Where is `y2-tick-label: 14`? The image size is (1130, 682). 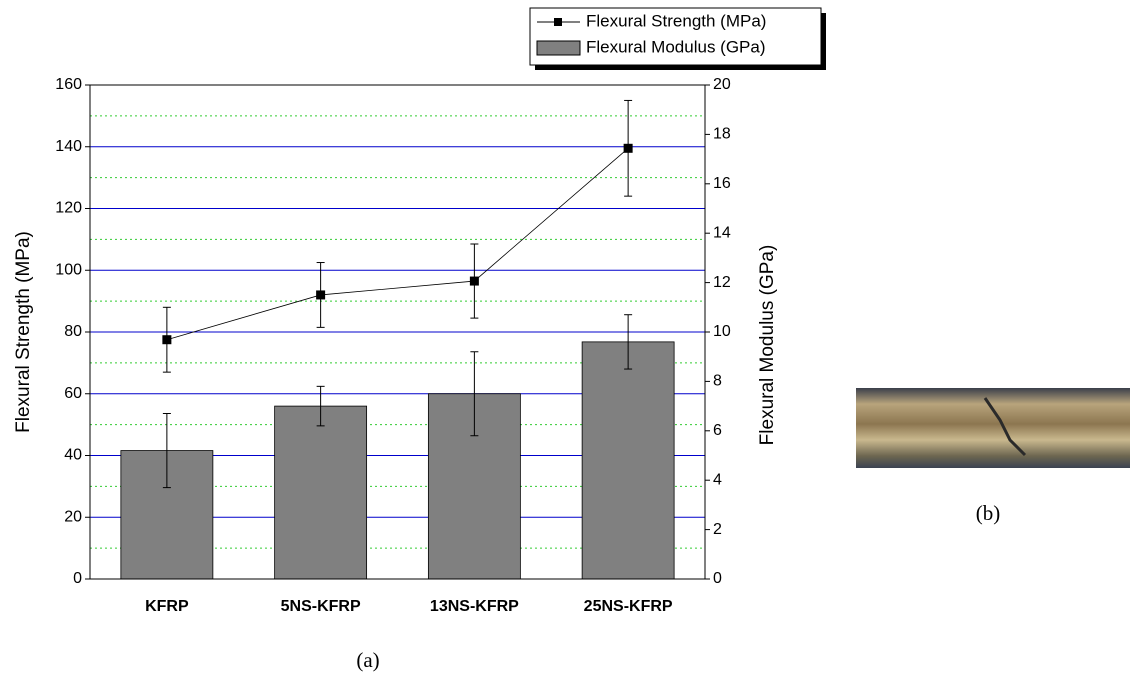 y2-tick-label: 14 is located at coordinates (722, 232).